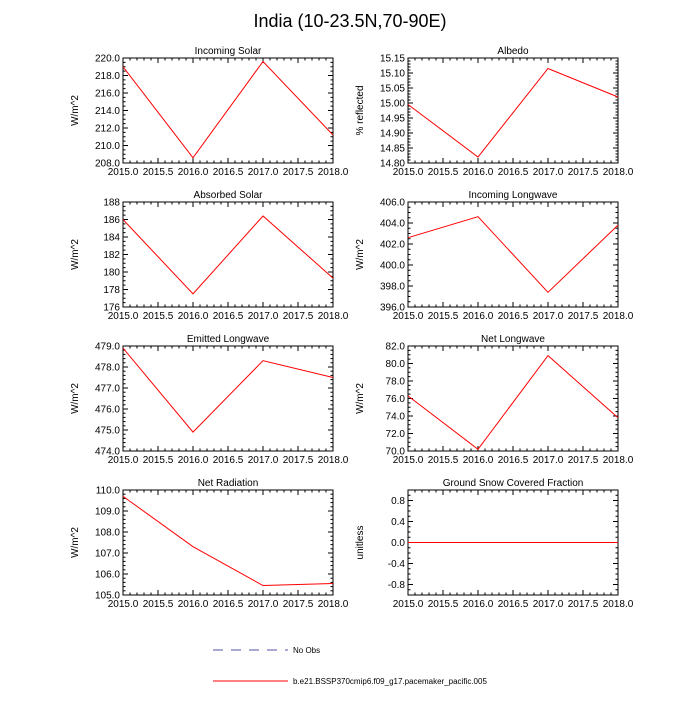  I want to click on y-tick-label: 15.15, so click(392, 59).